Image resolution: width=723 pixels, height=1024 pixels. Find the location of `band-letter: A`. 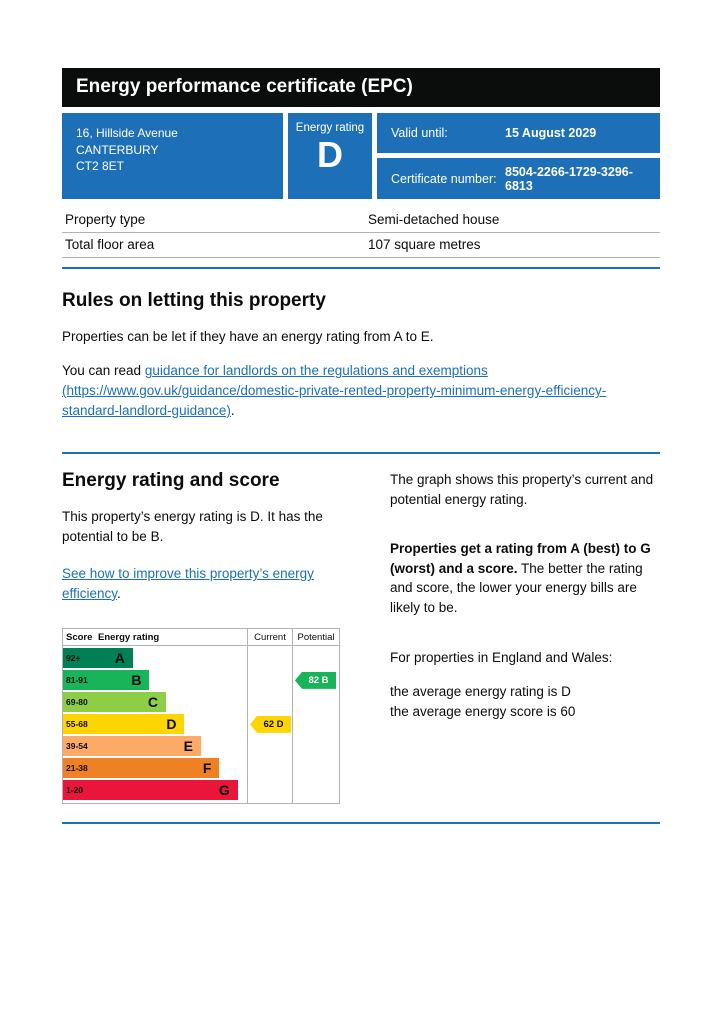

band-letter: A is located at coordinates (119, 658).